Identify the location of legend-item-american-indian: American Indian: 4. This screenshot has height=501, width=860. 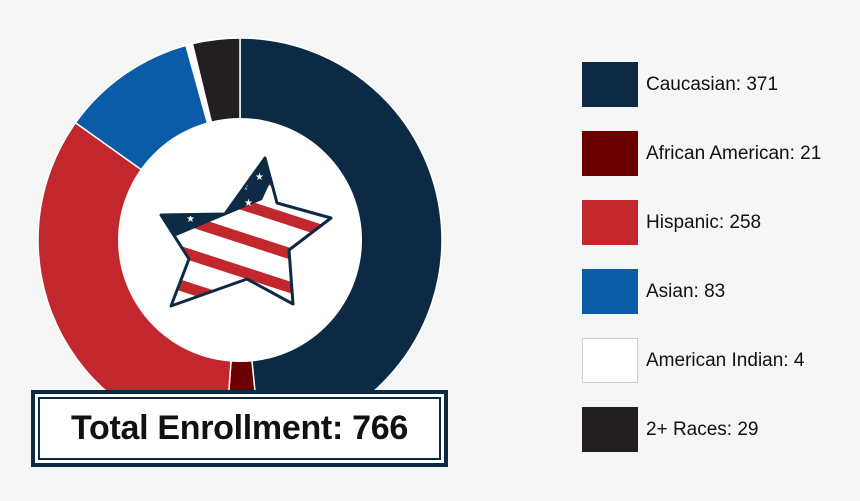
(693, 360).